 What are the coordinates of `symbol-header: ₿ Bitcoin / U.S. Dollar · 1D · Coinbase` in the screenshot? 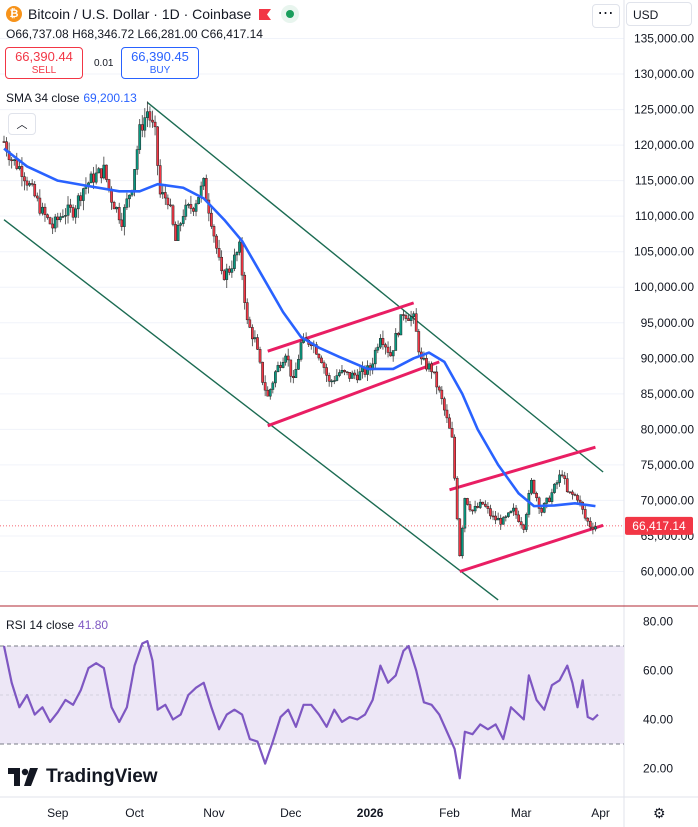 It's located at (153, 14).